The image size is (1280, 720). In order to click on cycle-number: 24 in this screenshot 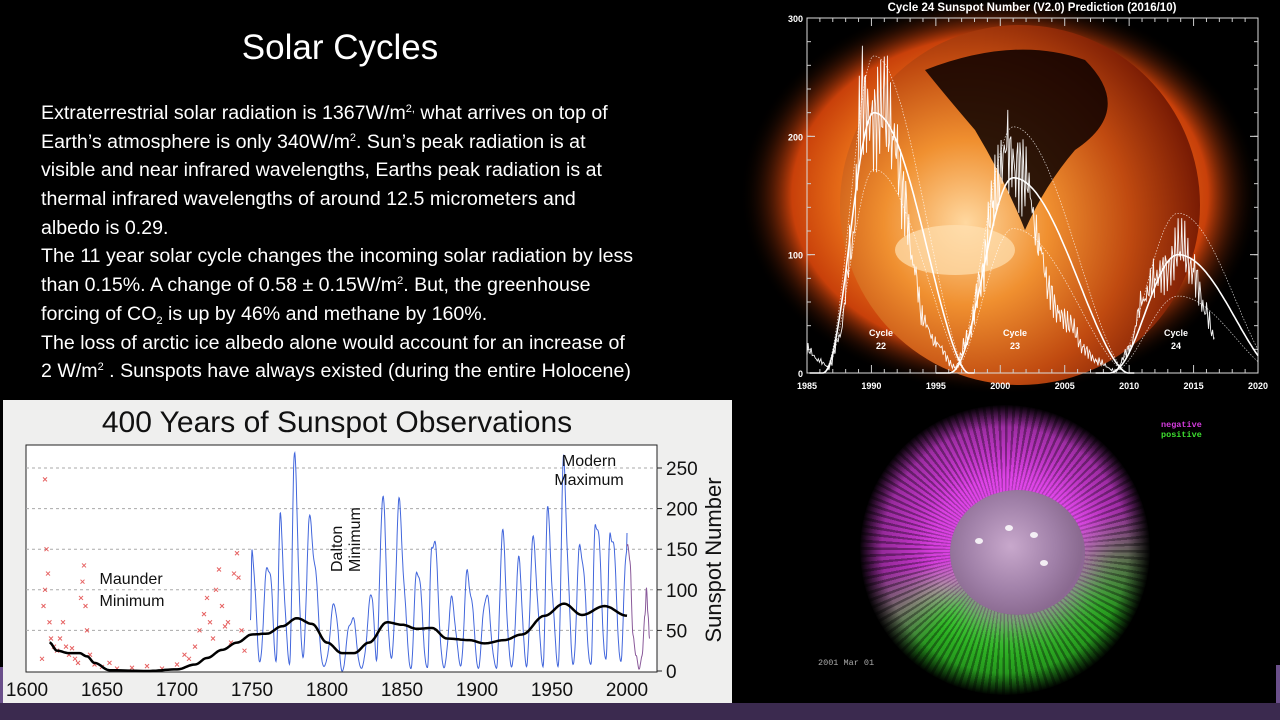, I will do `click(1176, 346)`.